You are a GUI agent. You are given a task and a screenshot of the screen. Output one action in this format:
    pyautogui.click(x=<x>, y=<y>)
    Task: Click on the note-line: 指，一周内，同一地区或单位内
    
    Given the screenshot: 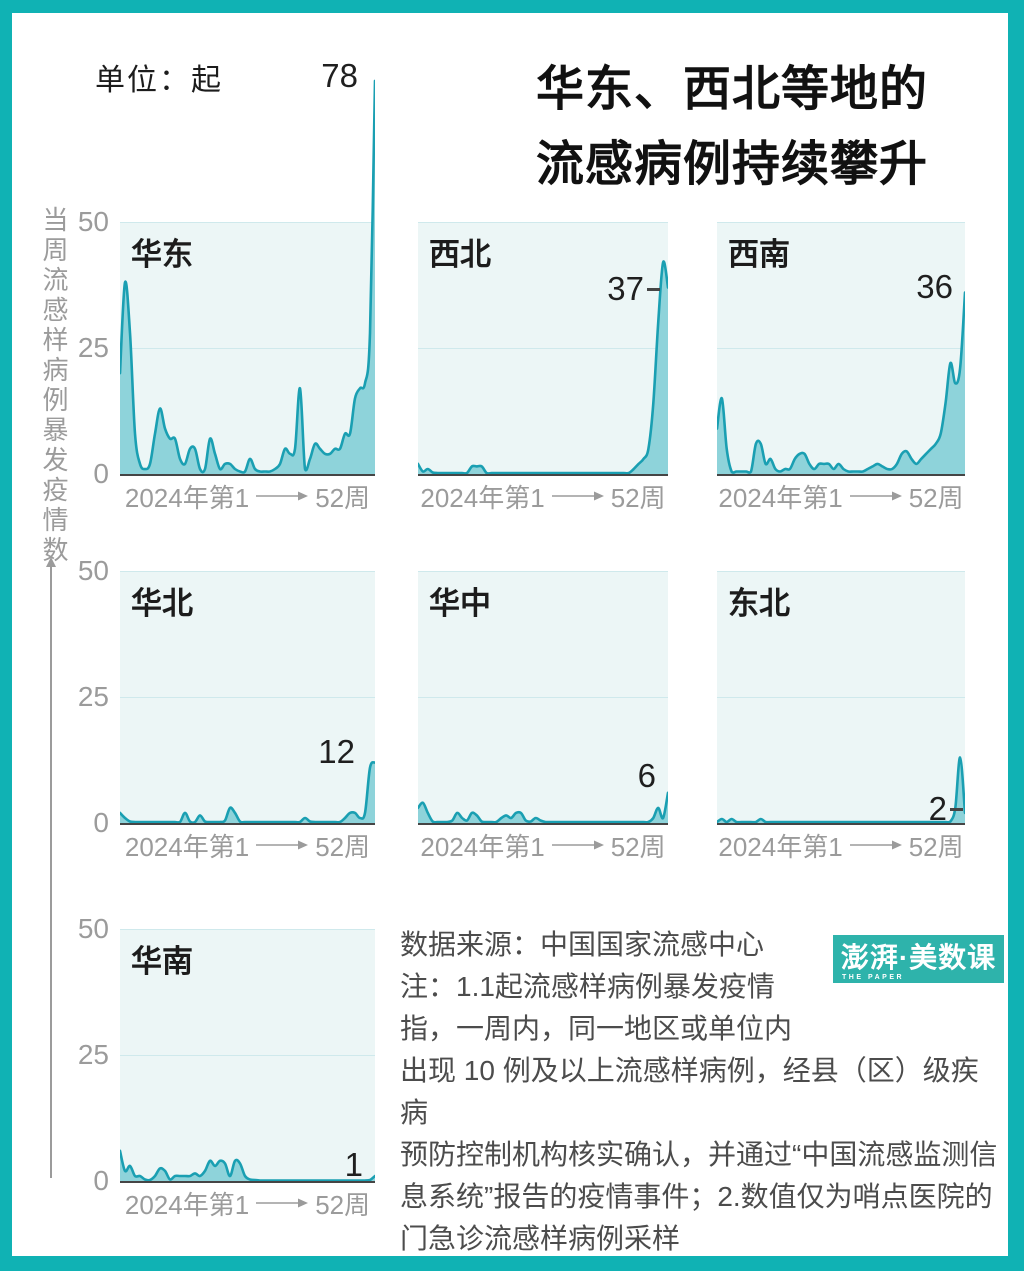 What is the action you would take?
    pyautogui.click(x=596, y=1028)
    